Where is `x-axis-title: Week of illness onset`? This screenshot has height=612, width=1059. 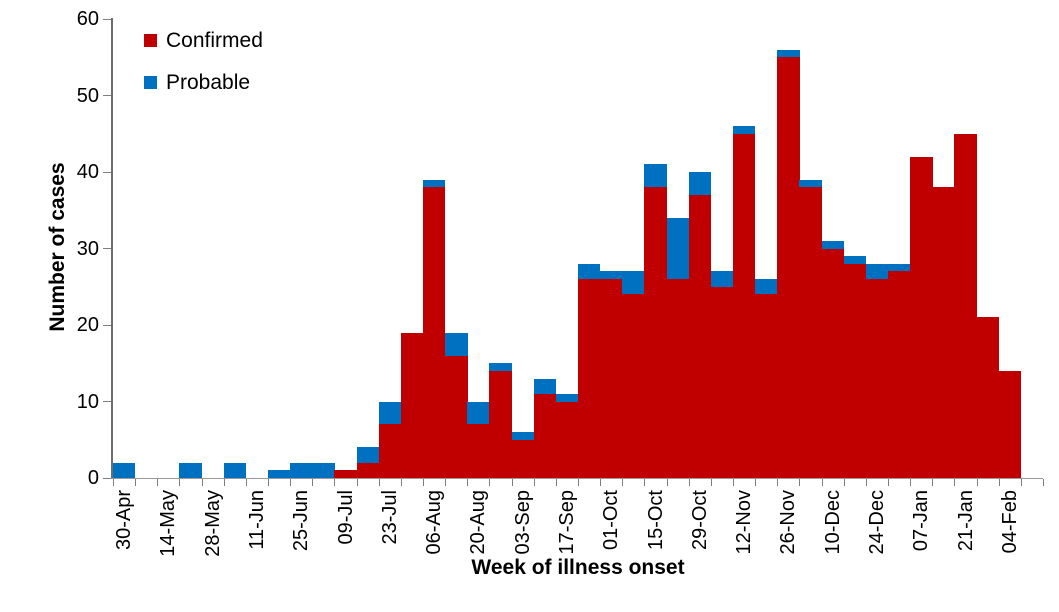 x-axis-title: Week of illness onset is located at coordinates (578, 567).